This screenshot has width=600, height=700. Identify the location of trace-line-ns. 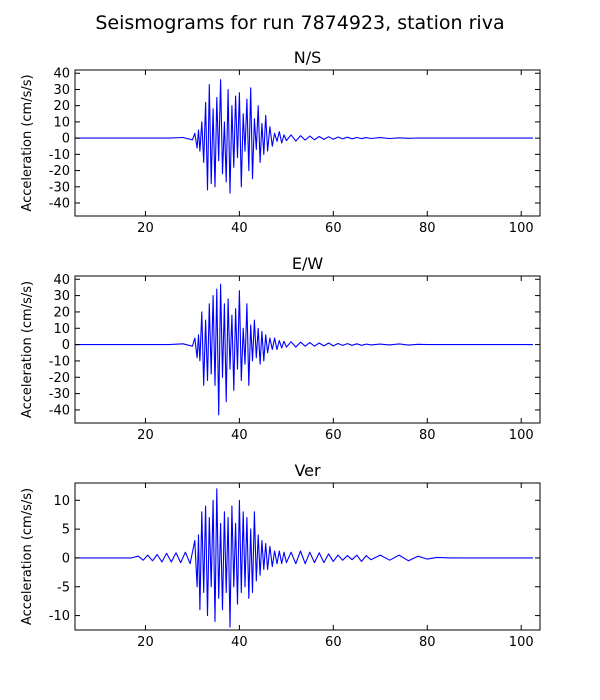
(304, 136).